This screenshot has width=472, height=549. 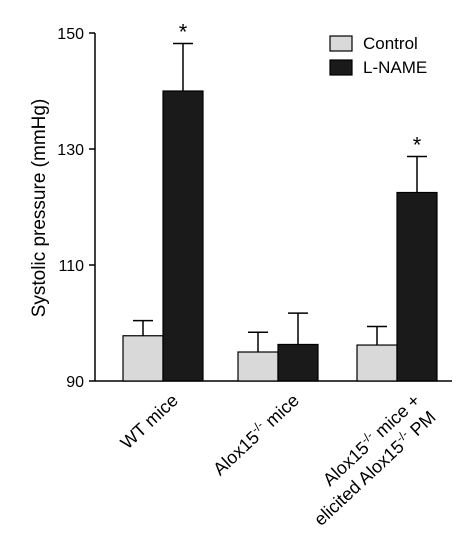 I want to click on y-axis-title: Systolic pressure (mmHg), so click(x=39, y=208).